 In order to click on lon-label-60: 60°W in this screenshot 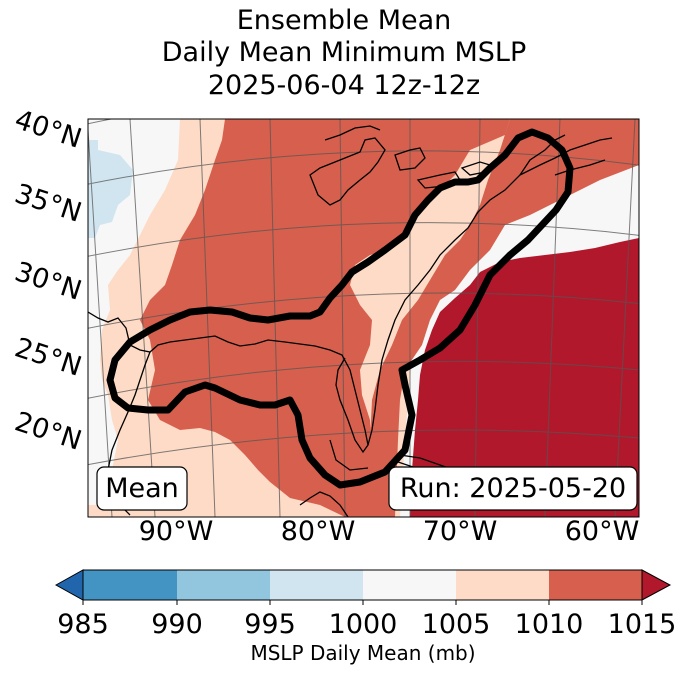, I will do `click(602, 531)`.